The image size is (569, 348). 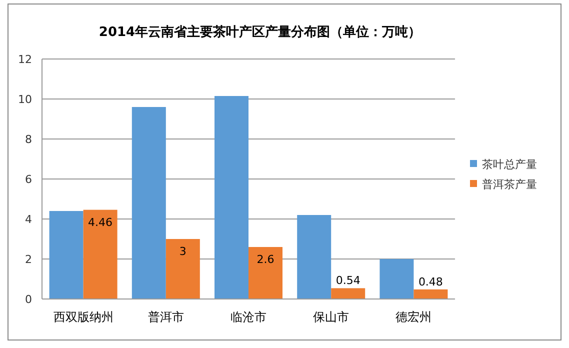 What do you see at coordinates (28, 259) in the screenshot?
I see `y-tick-label: 2` at bounding box center [28, 259].